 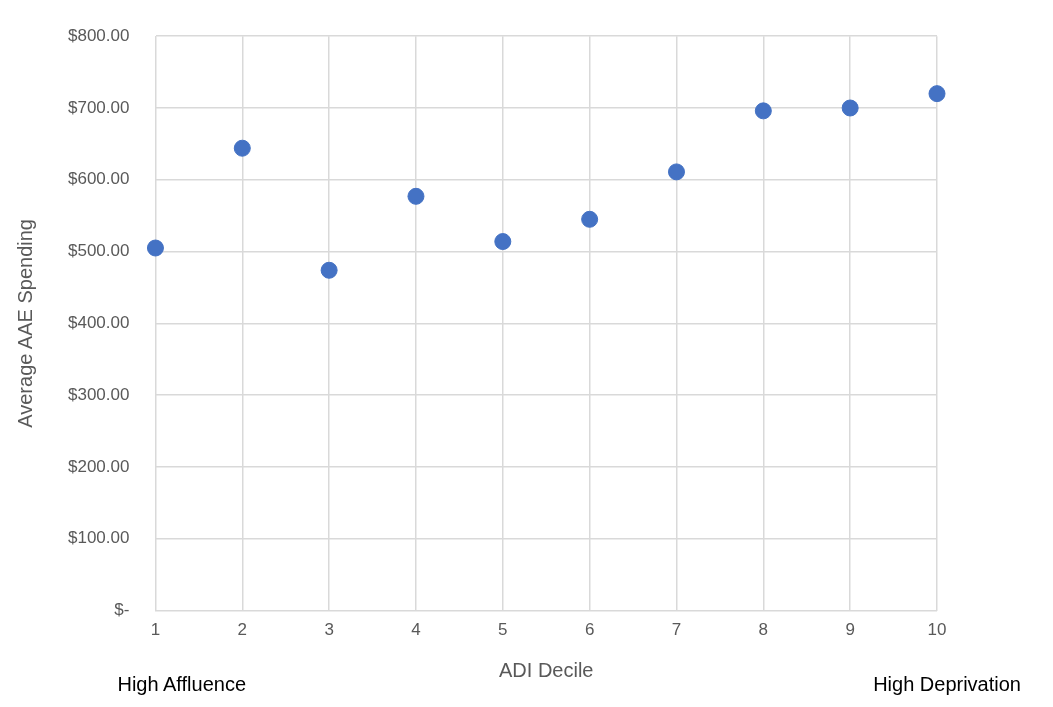 What do you see at coordinates (589, 630) in the screenshot?
I see `x-tick-label: 6` at bounding box center [589, 630].